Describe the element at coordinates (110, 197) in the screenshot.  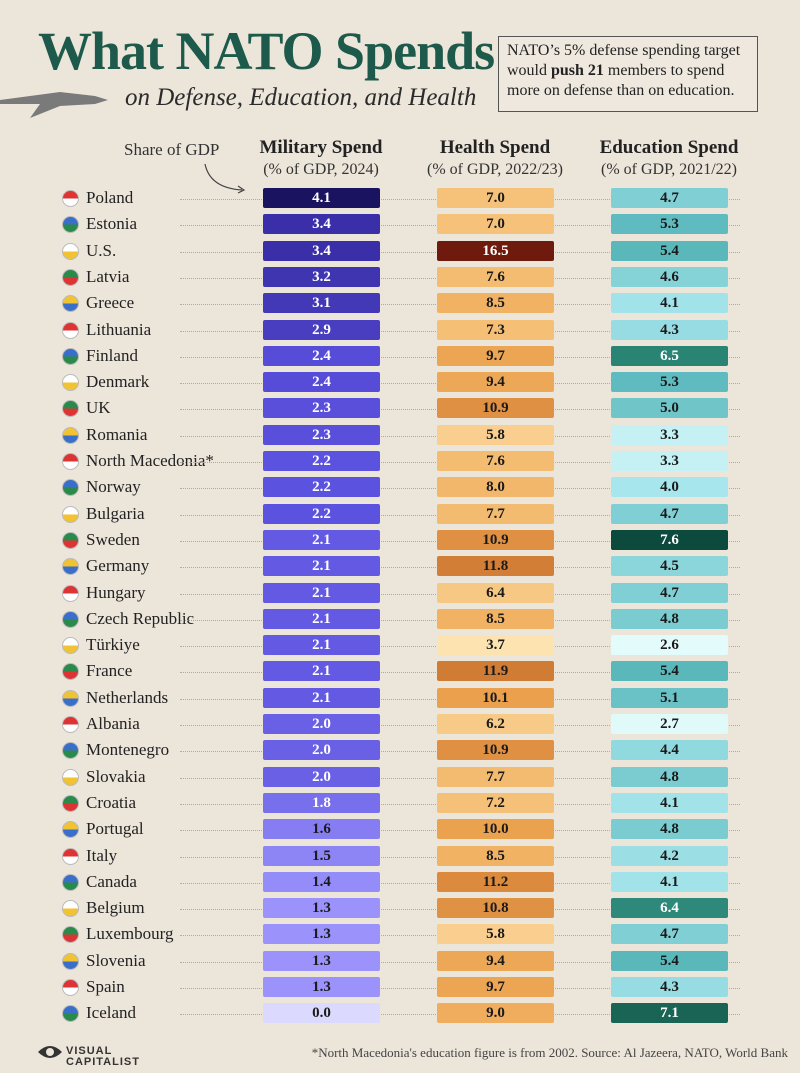
I see `country-name: Poland` at that location.